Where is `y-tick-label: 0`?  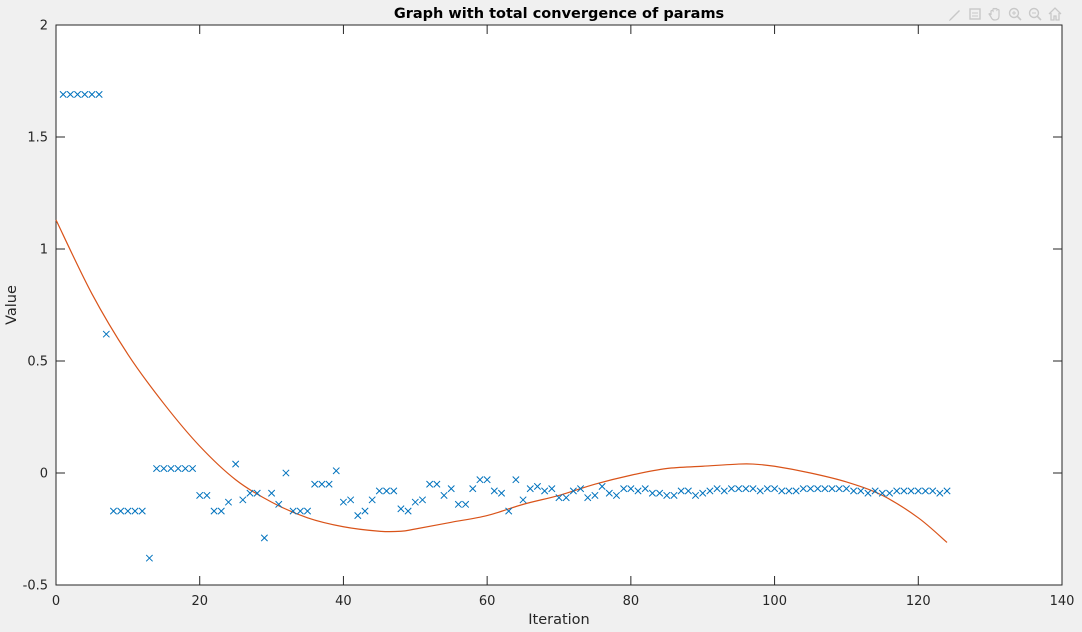 y-tick-label: 0 is located at coordinates (44, 474).